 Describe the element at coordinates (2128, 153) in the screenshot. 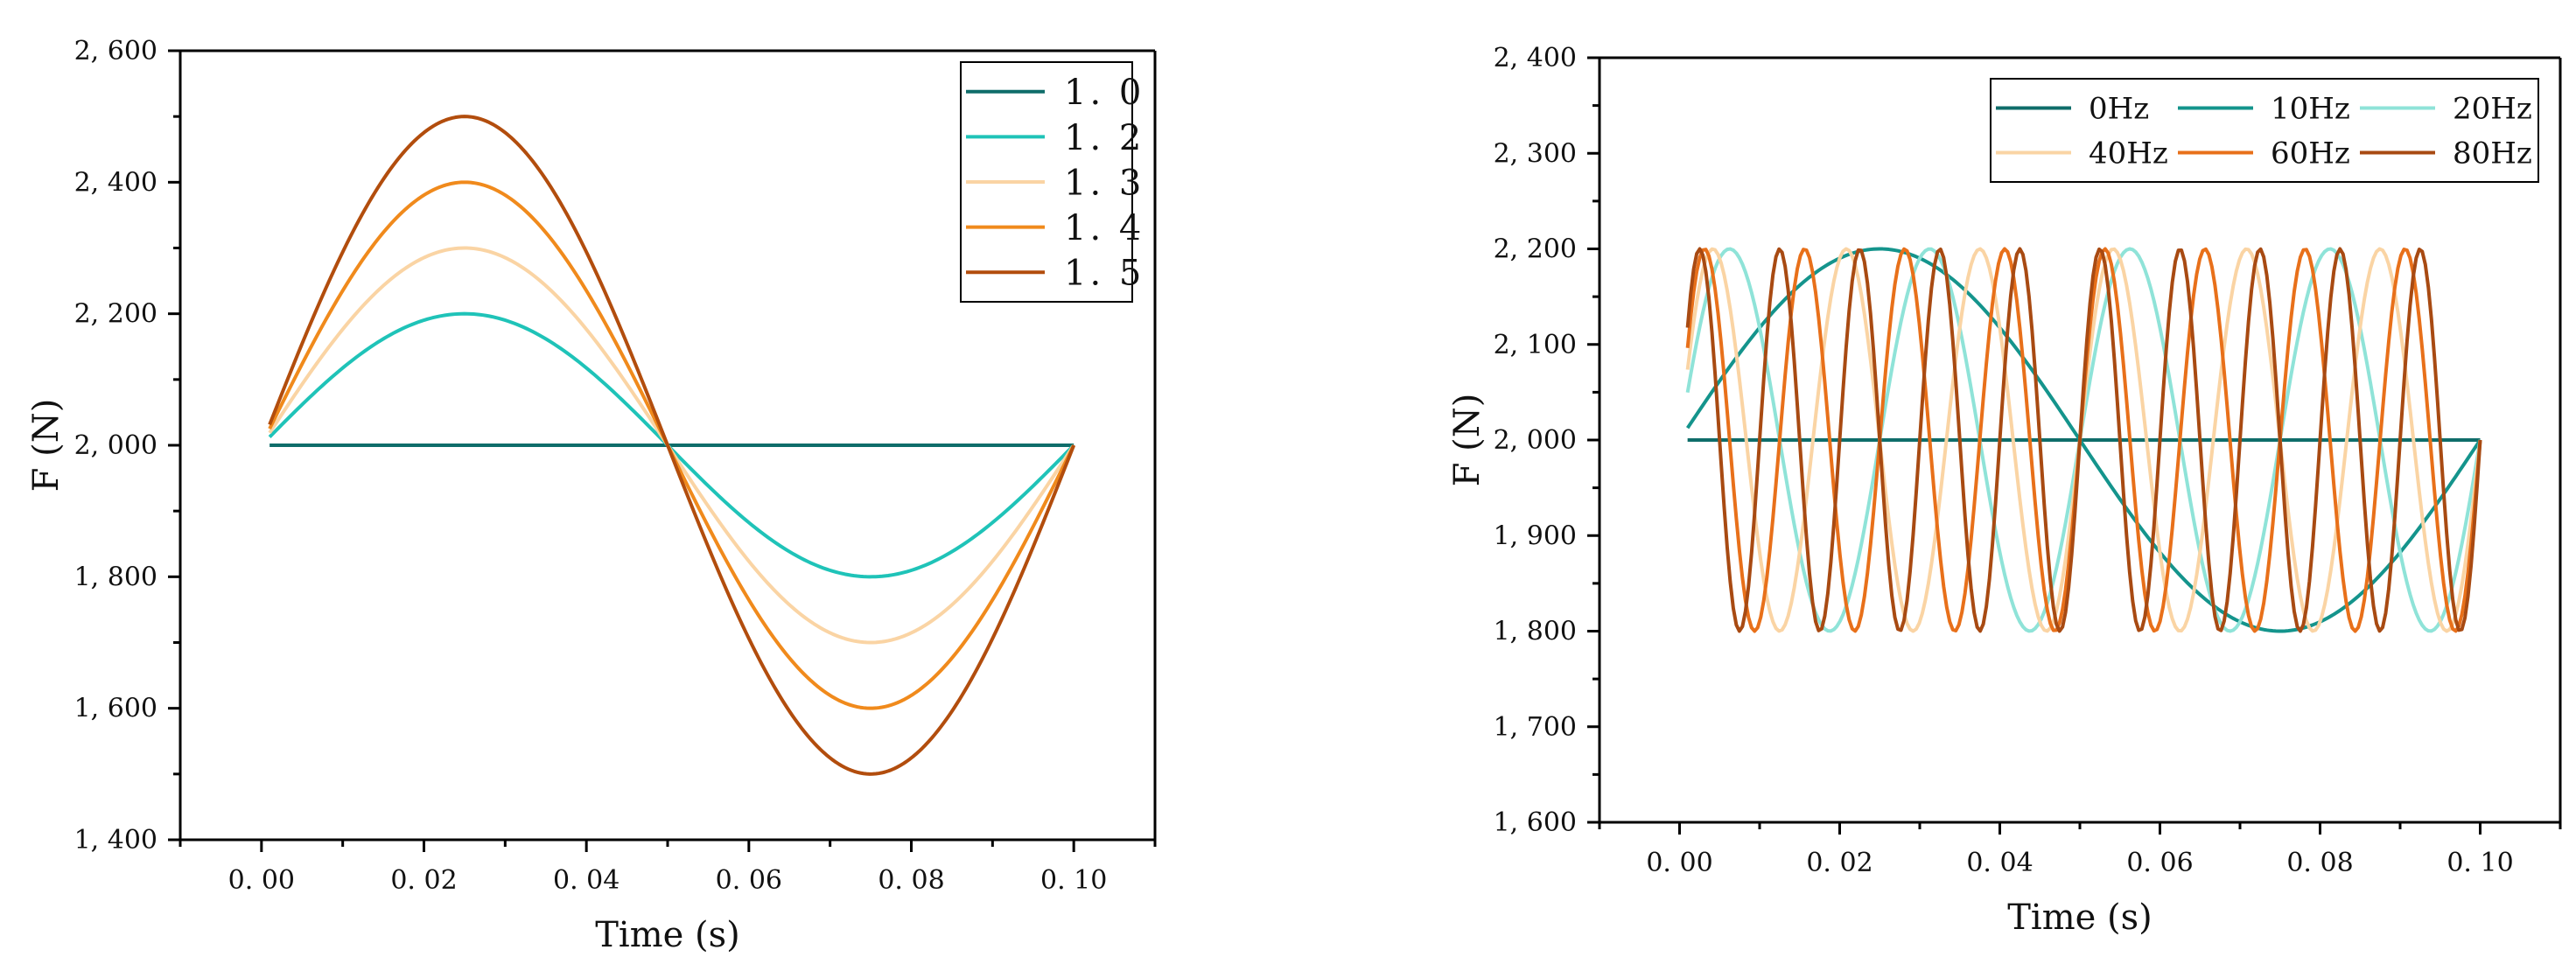

I see `legend-label-3: 40Hz` at that location.